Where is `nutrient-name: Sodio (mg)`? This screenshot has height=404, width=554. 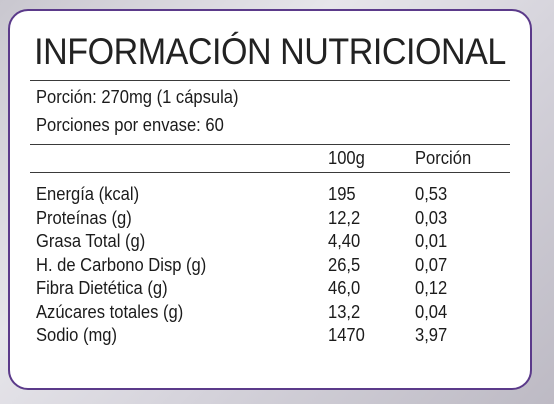 nutrient-name: Sodio (mg) is located at coordinates (76, 335).